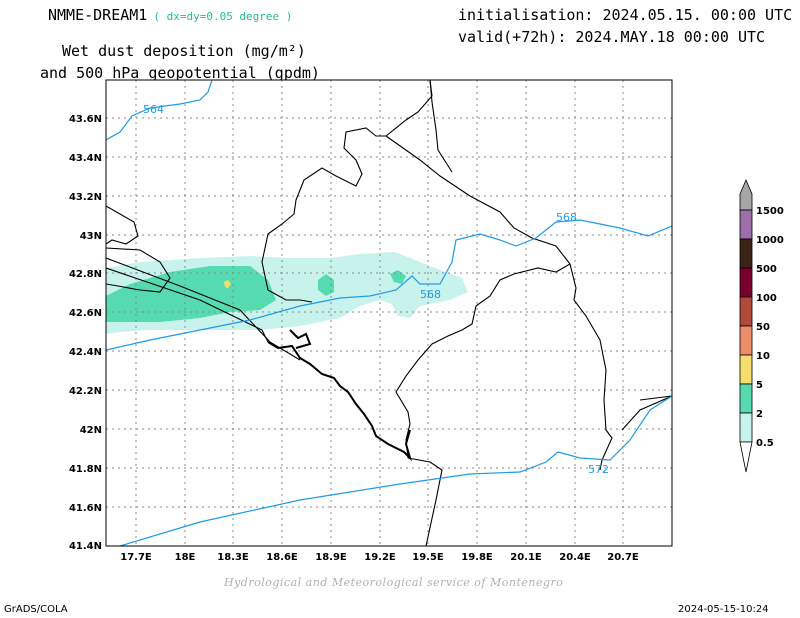  I want to click on lat-label: 42.4N, so click(85, 352).